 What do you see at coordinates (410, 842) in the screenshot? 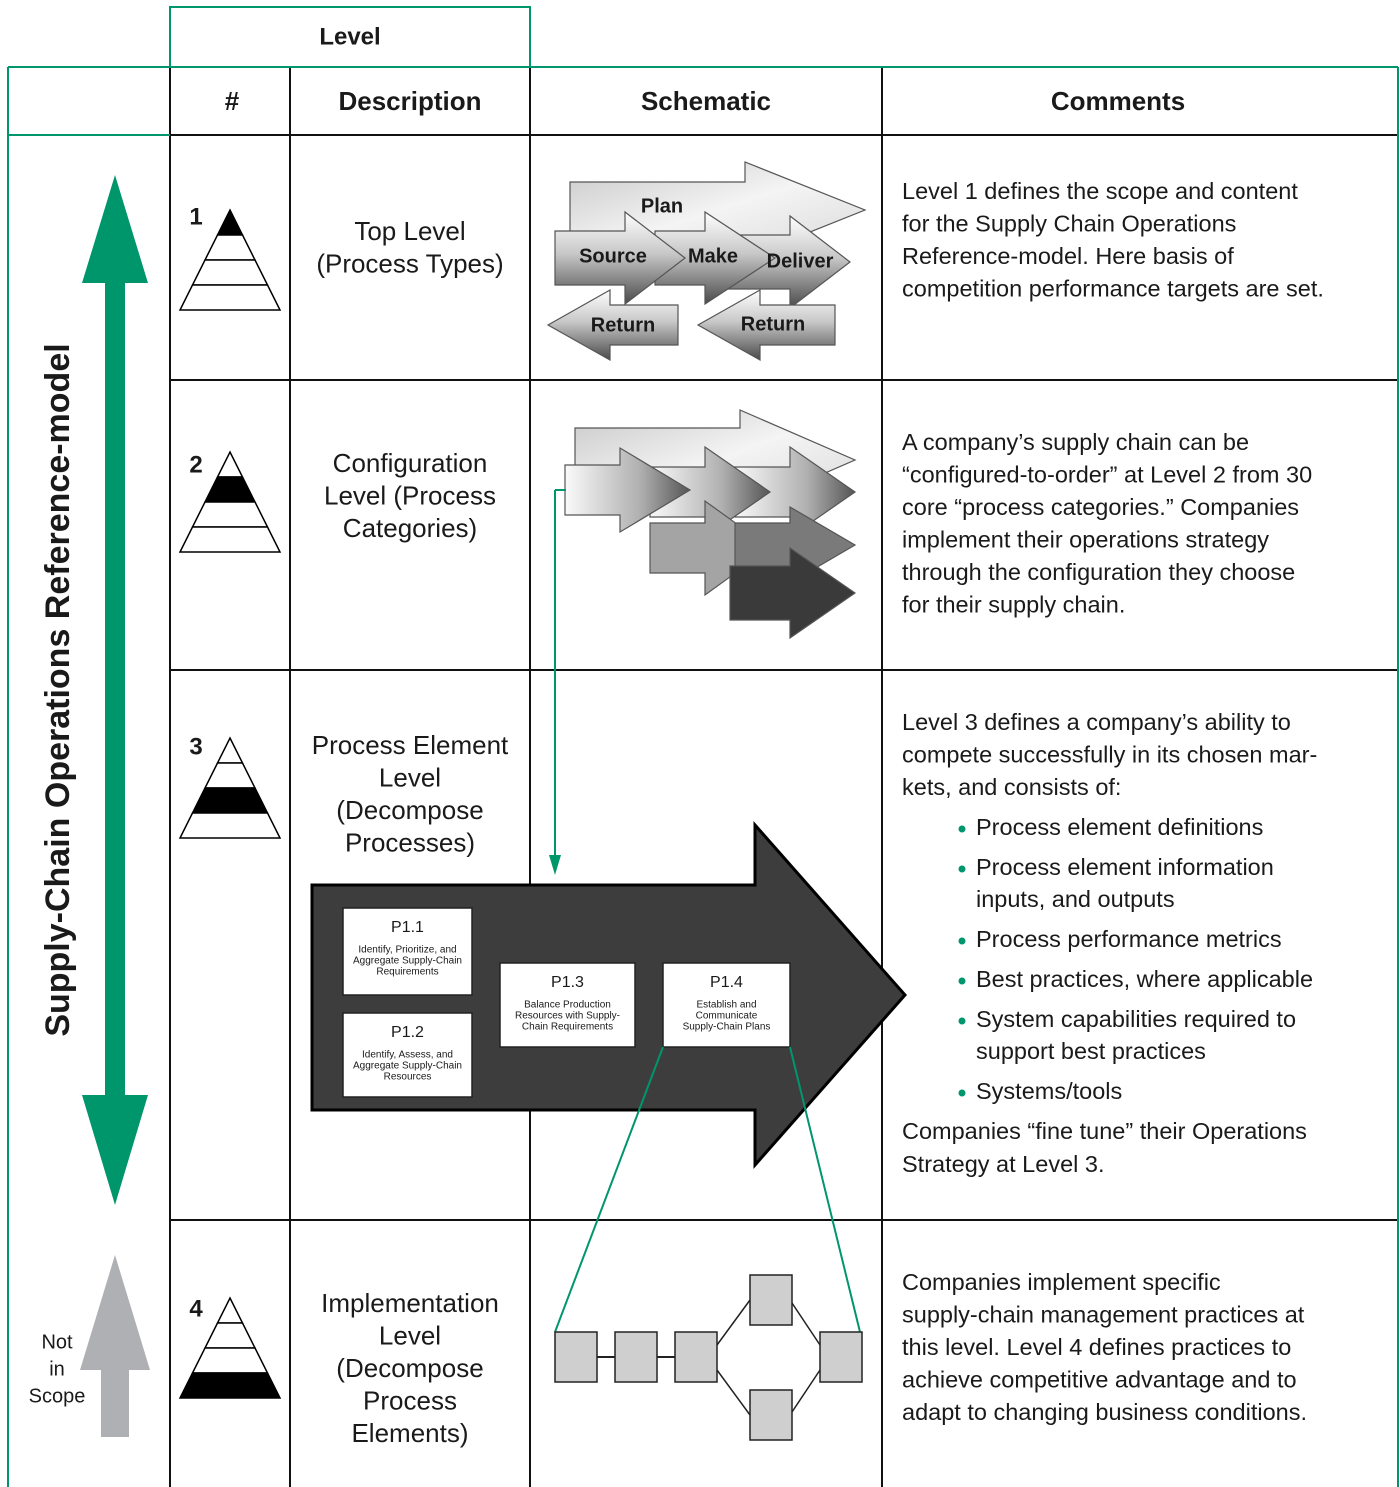
I see `level-description: Processes)` at bounding box center [410, 842].